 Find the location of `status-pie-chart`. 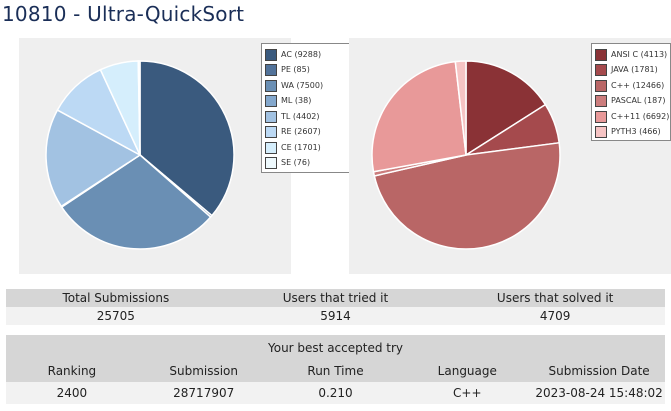

status-pie-chart is located at coordinates (140, 155).